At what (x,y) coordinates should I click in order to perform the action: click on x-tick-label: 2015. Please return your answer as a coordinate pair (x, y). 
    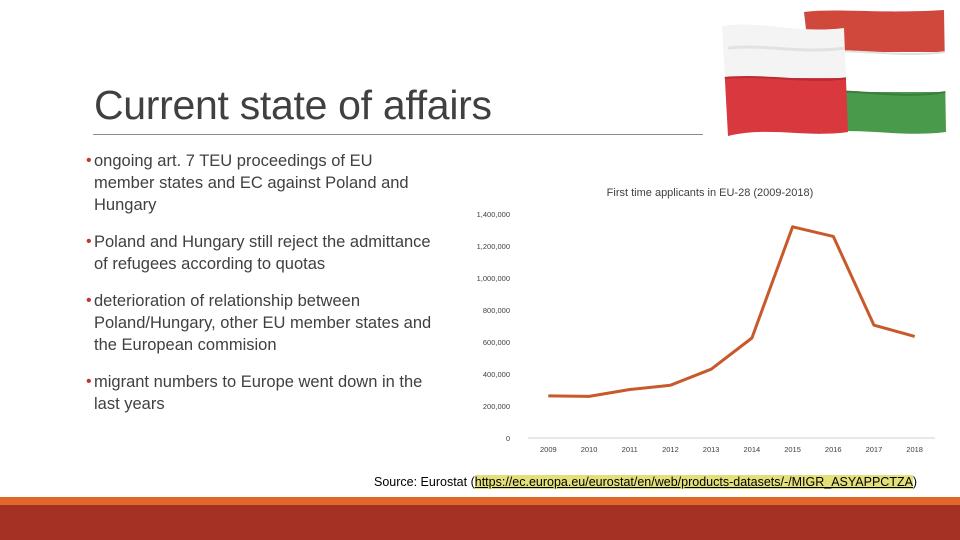
    Looking at the image, I should click on (792, 449).